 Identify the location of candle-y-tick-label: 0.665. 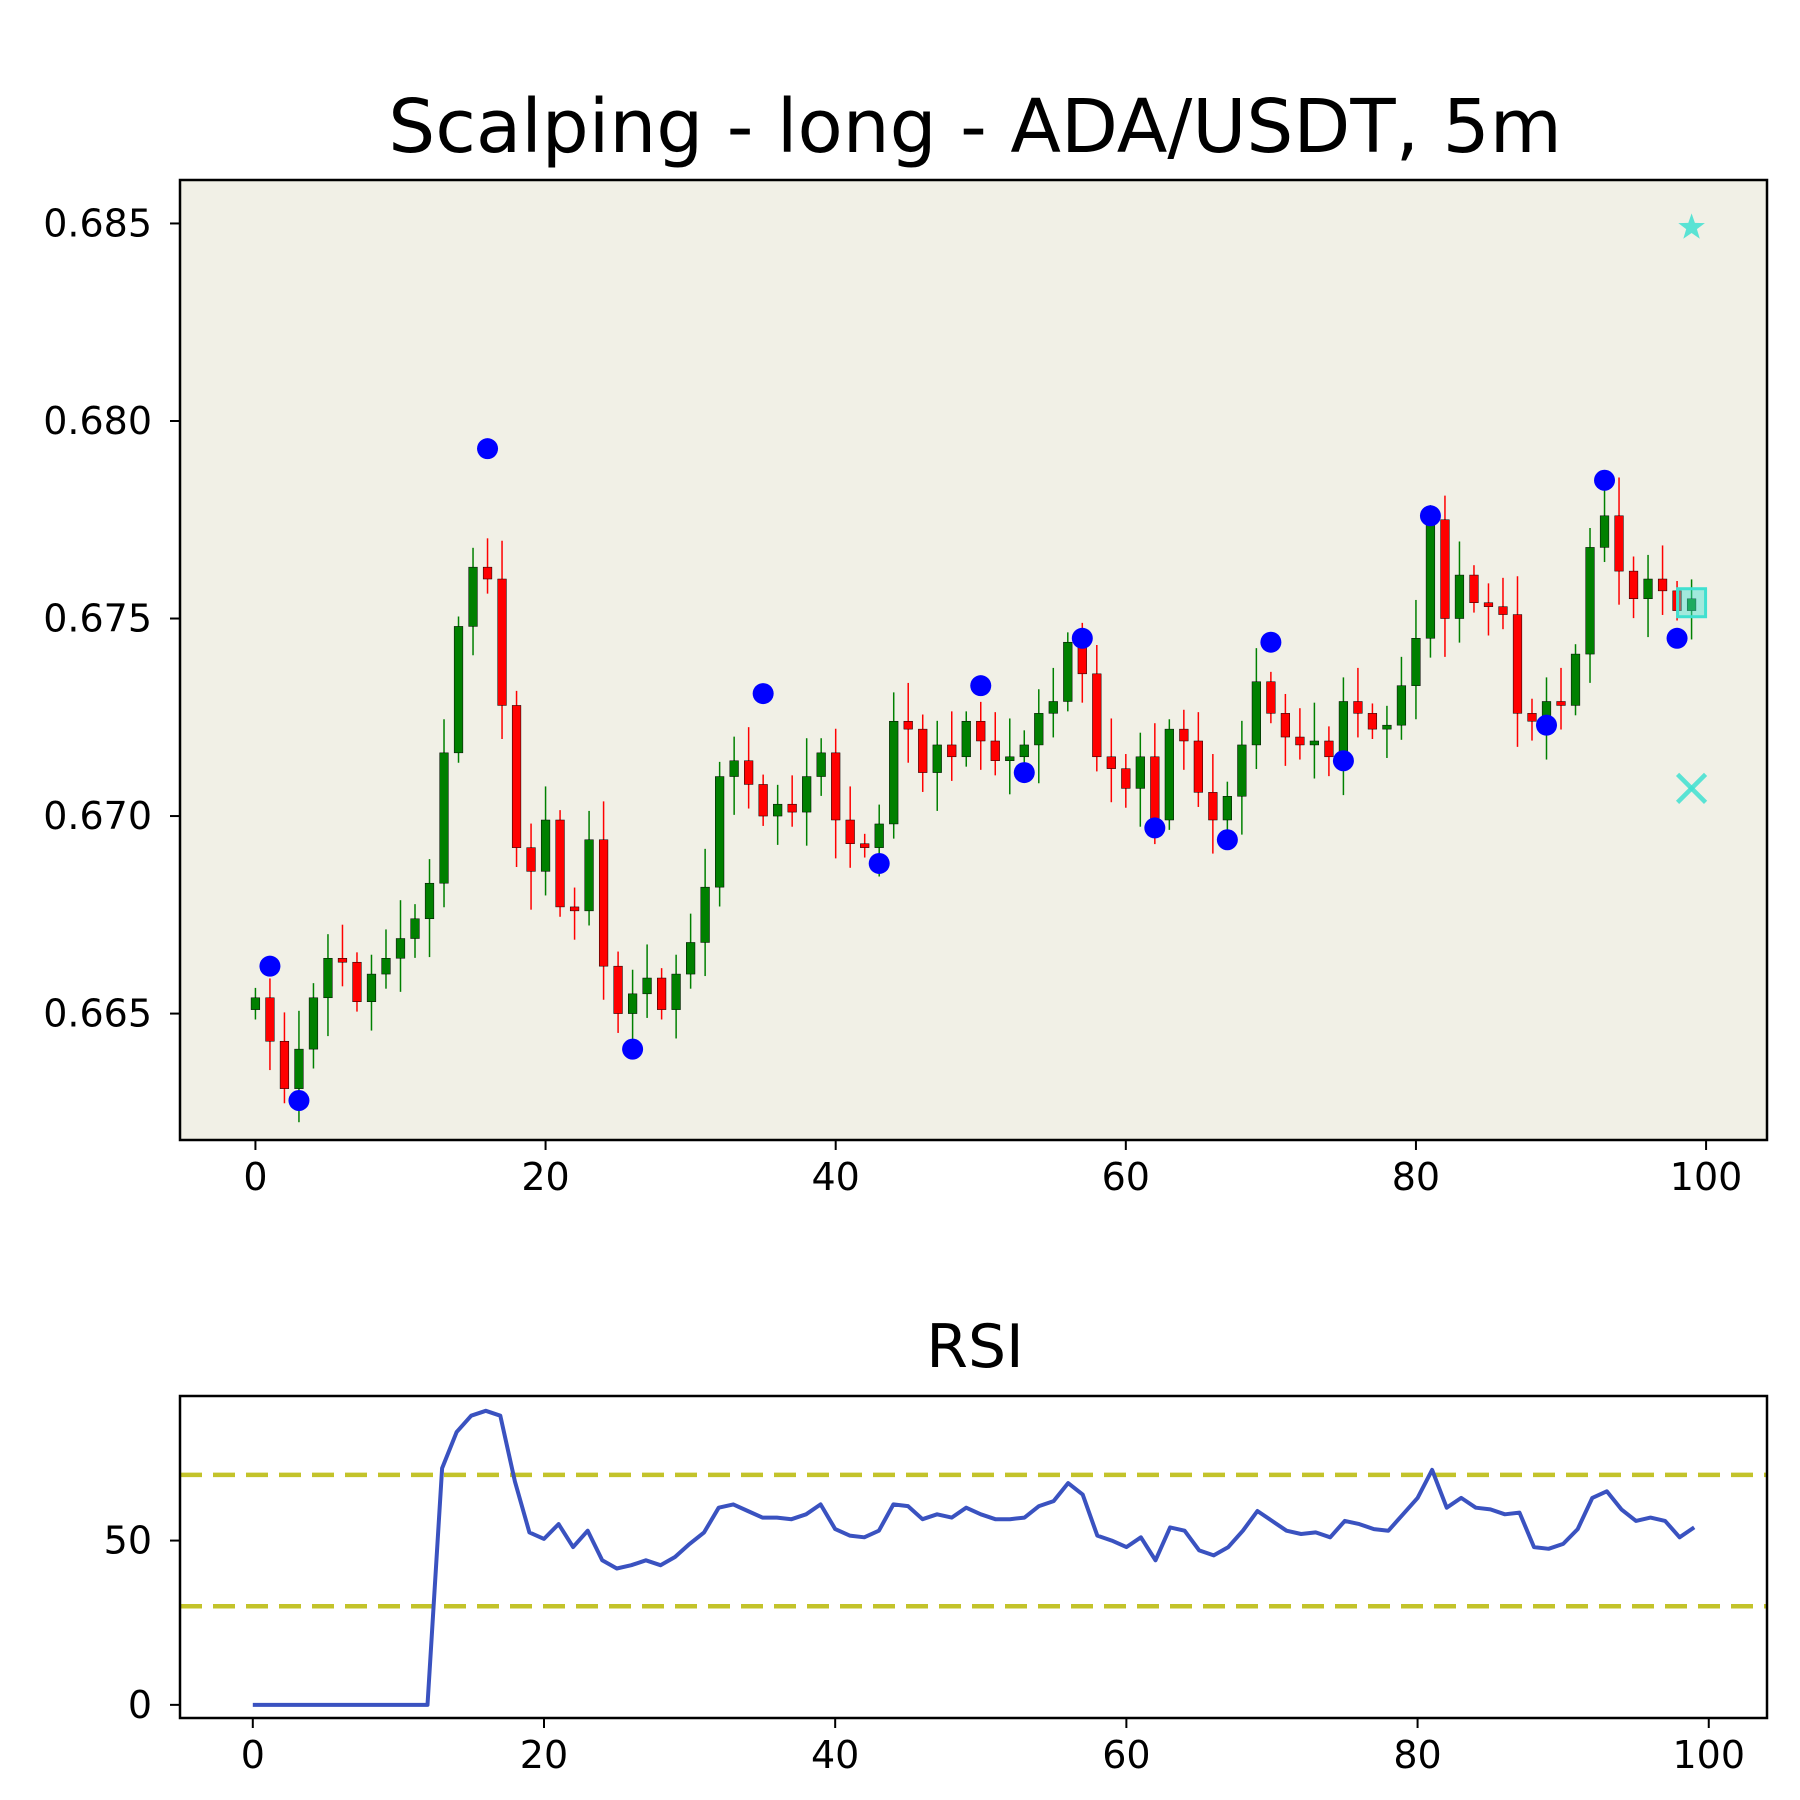
(97, 1014).